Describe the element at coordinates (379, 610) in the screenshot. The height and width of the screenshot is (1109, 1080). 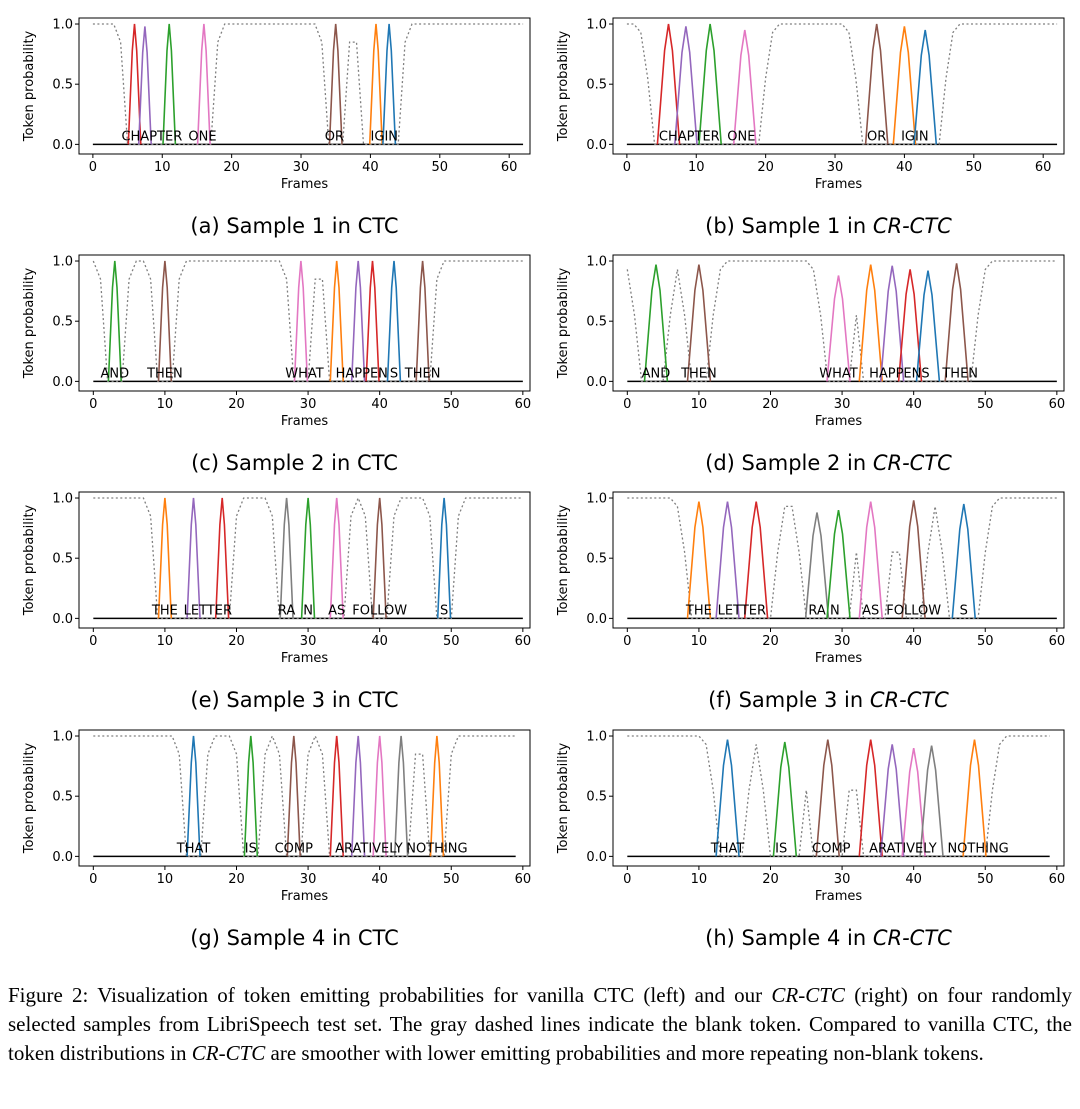
I see `token-label-5: FOLLOW` at that location.